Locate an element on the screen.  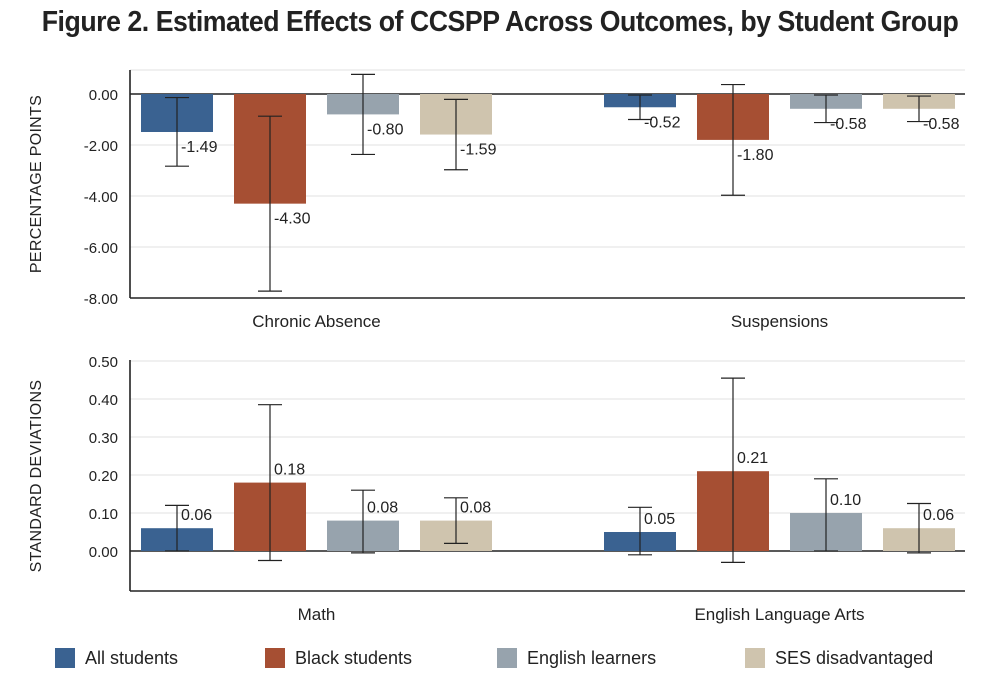
category-label-english-language-arts: English Language Arts is located at coordinates (779, 614).